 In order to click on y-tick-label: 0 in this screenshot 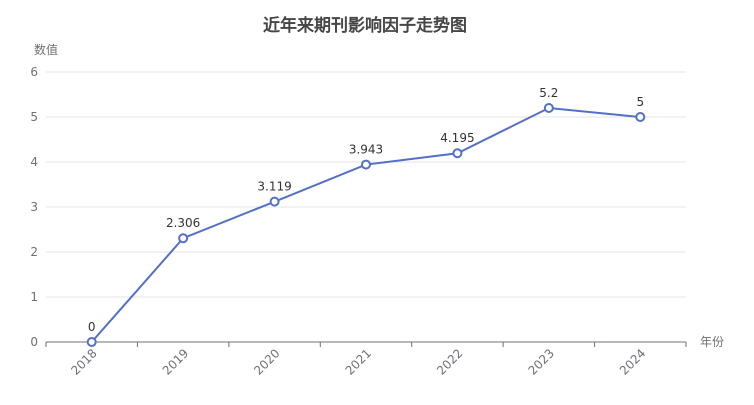, I will do `click(34, 342)`.